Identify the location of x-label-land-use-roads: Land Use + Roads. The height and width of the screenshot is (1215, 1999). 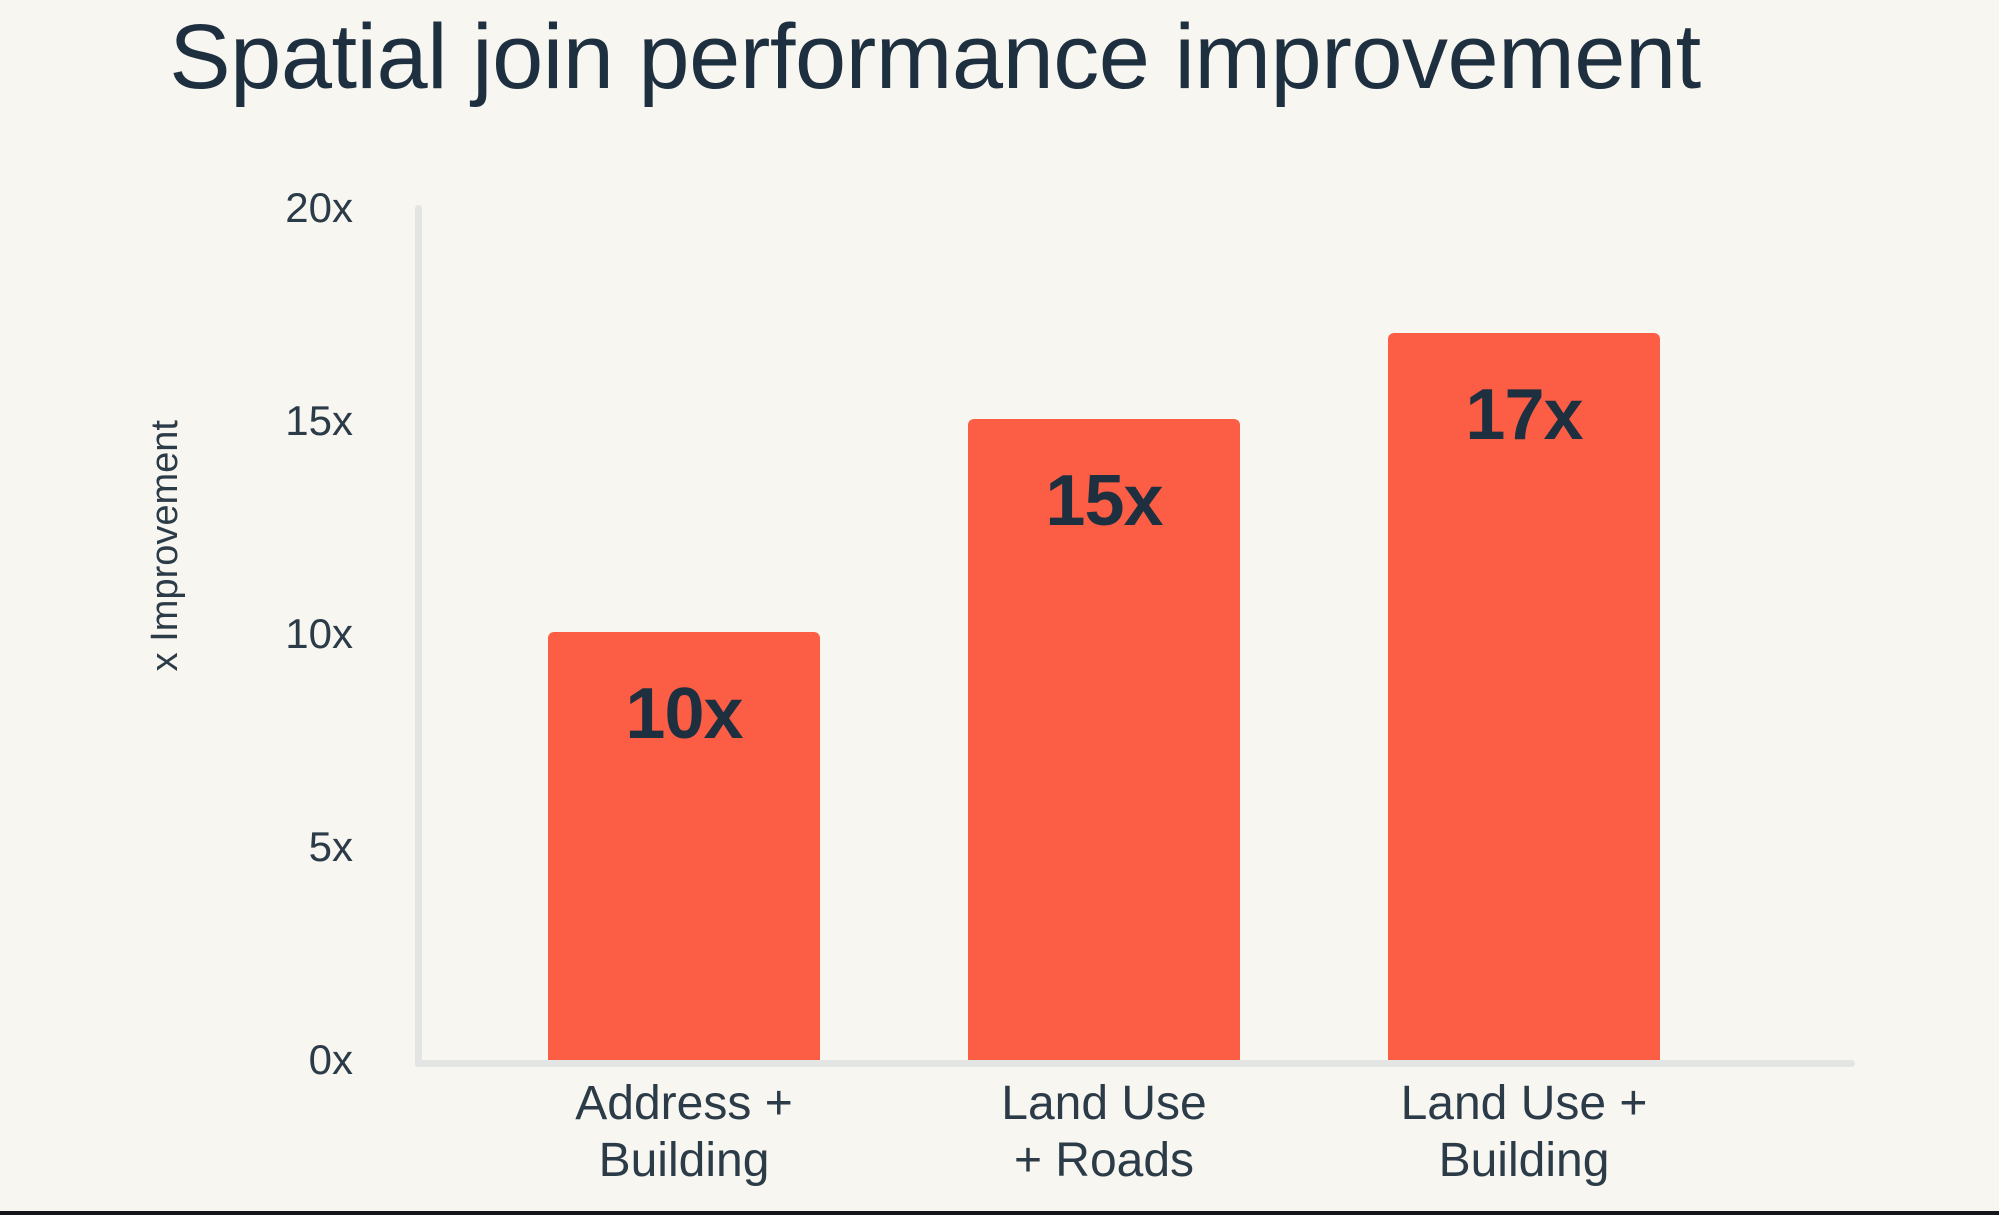
(1104, 1132).